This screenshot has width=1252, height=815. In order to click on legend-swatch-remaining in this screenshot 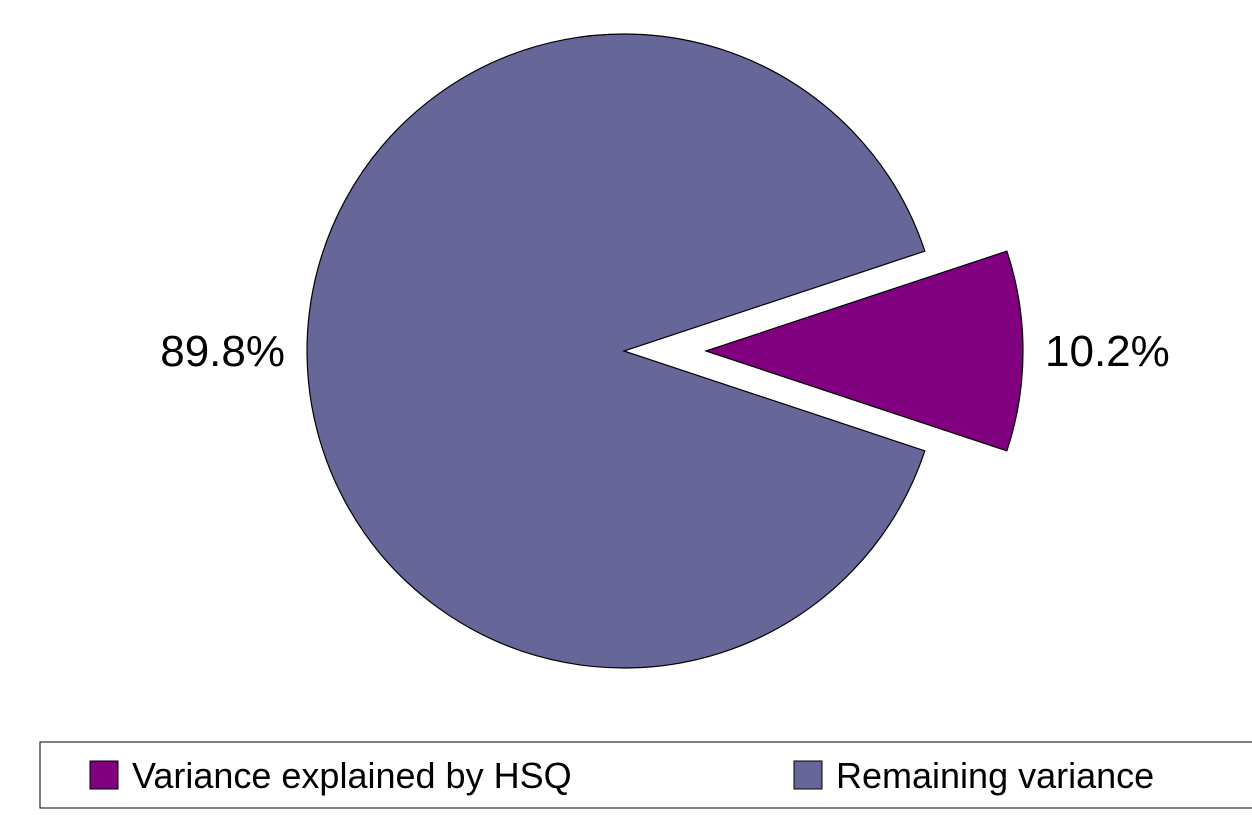, I will do `click(808, 775)`.